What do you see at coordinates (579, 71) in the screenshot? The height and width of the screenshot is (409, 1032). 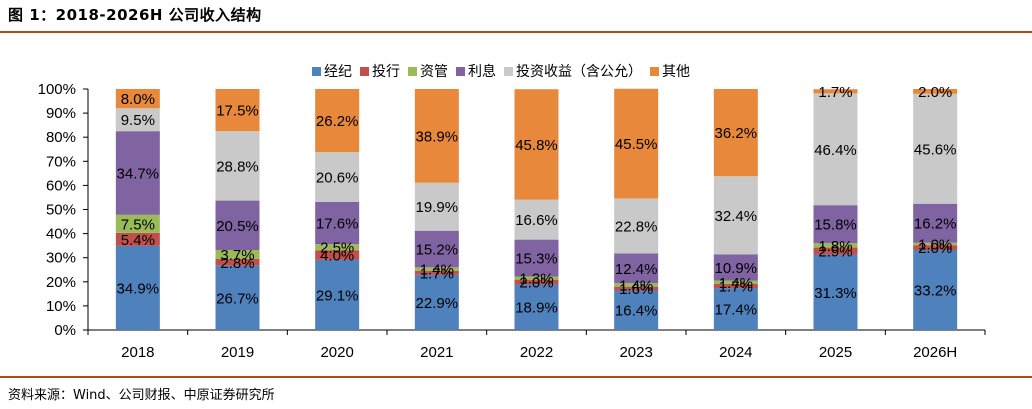 I see `legend-label: 投资收益（含公允）` at bounding box center [579, 71].